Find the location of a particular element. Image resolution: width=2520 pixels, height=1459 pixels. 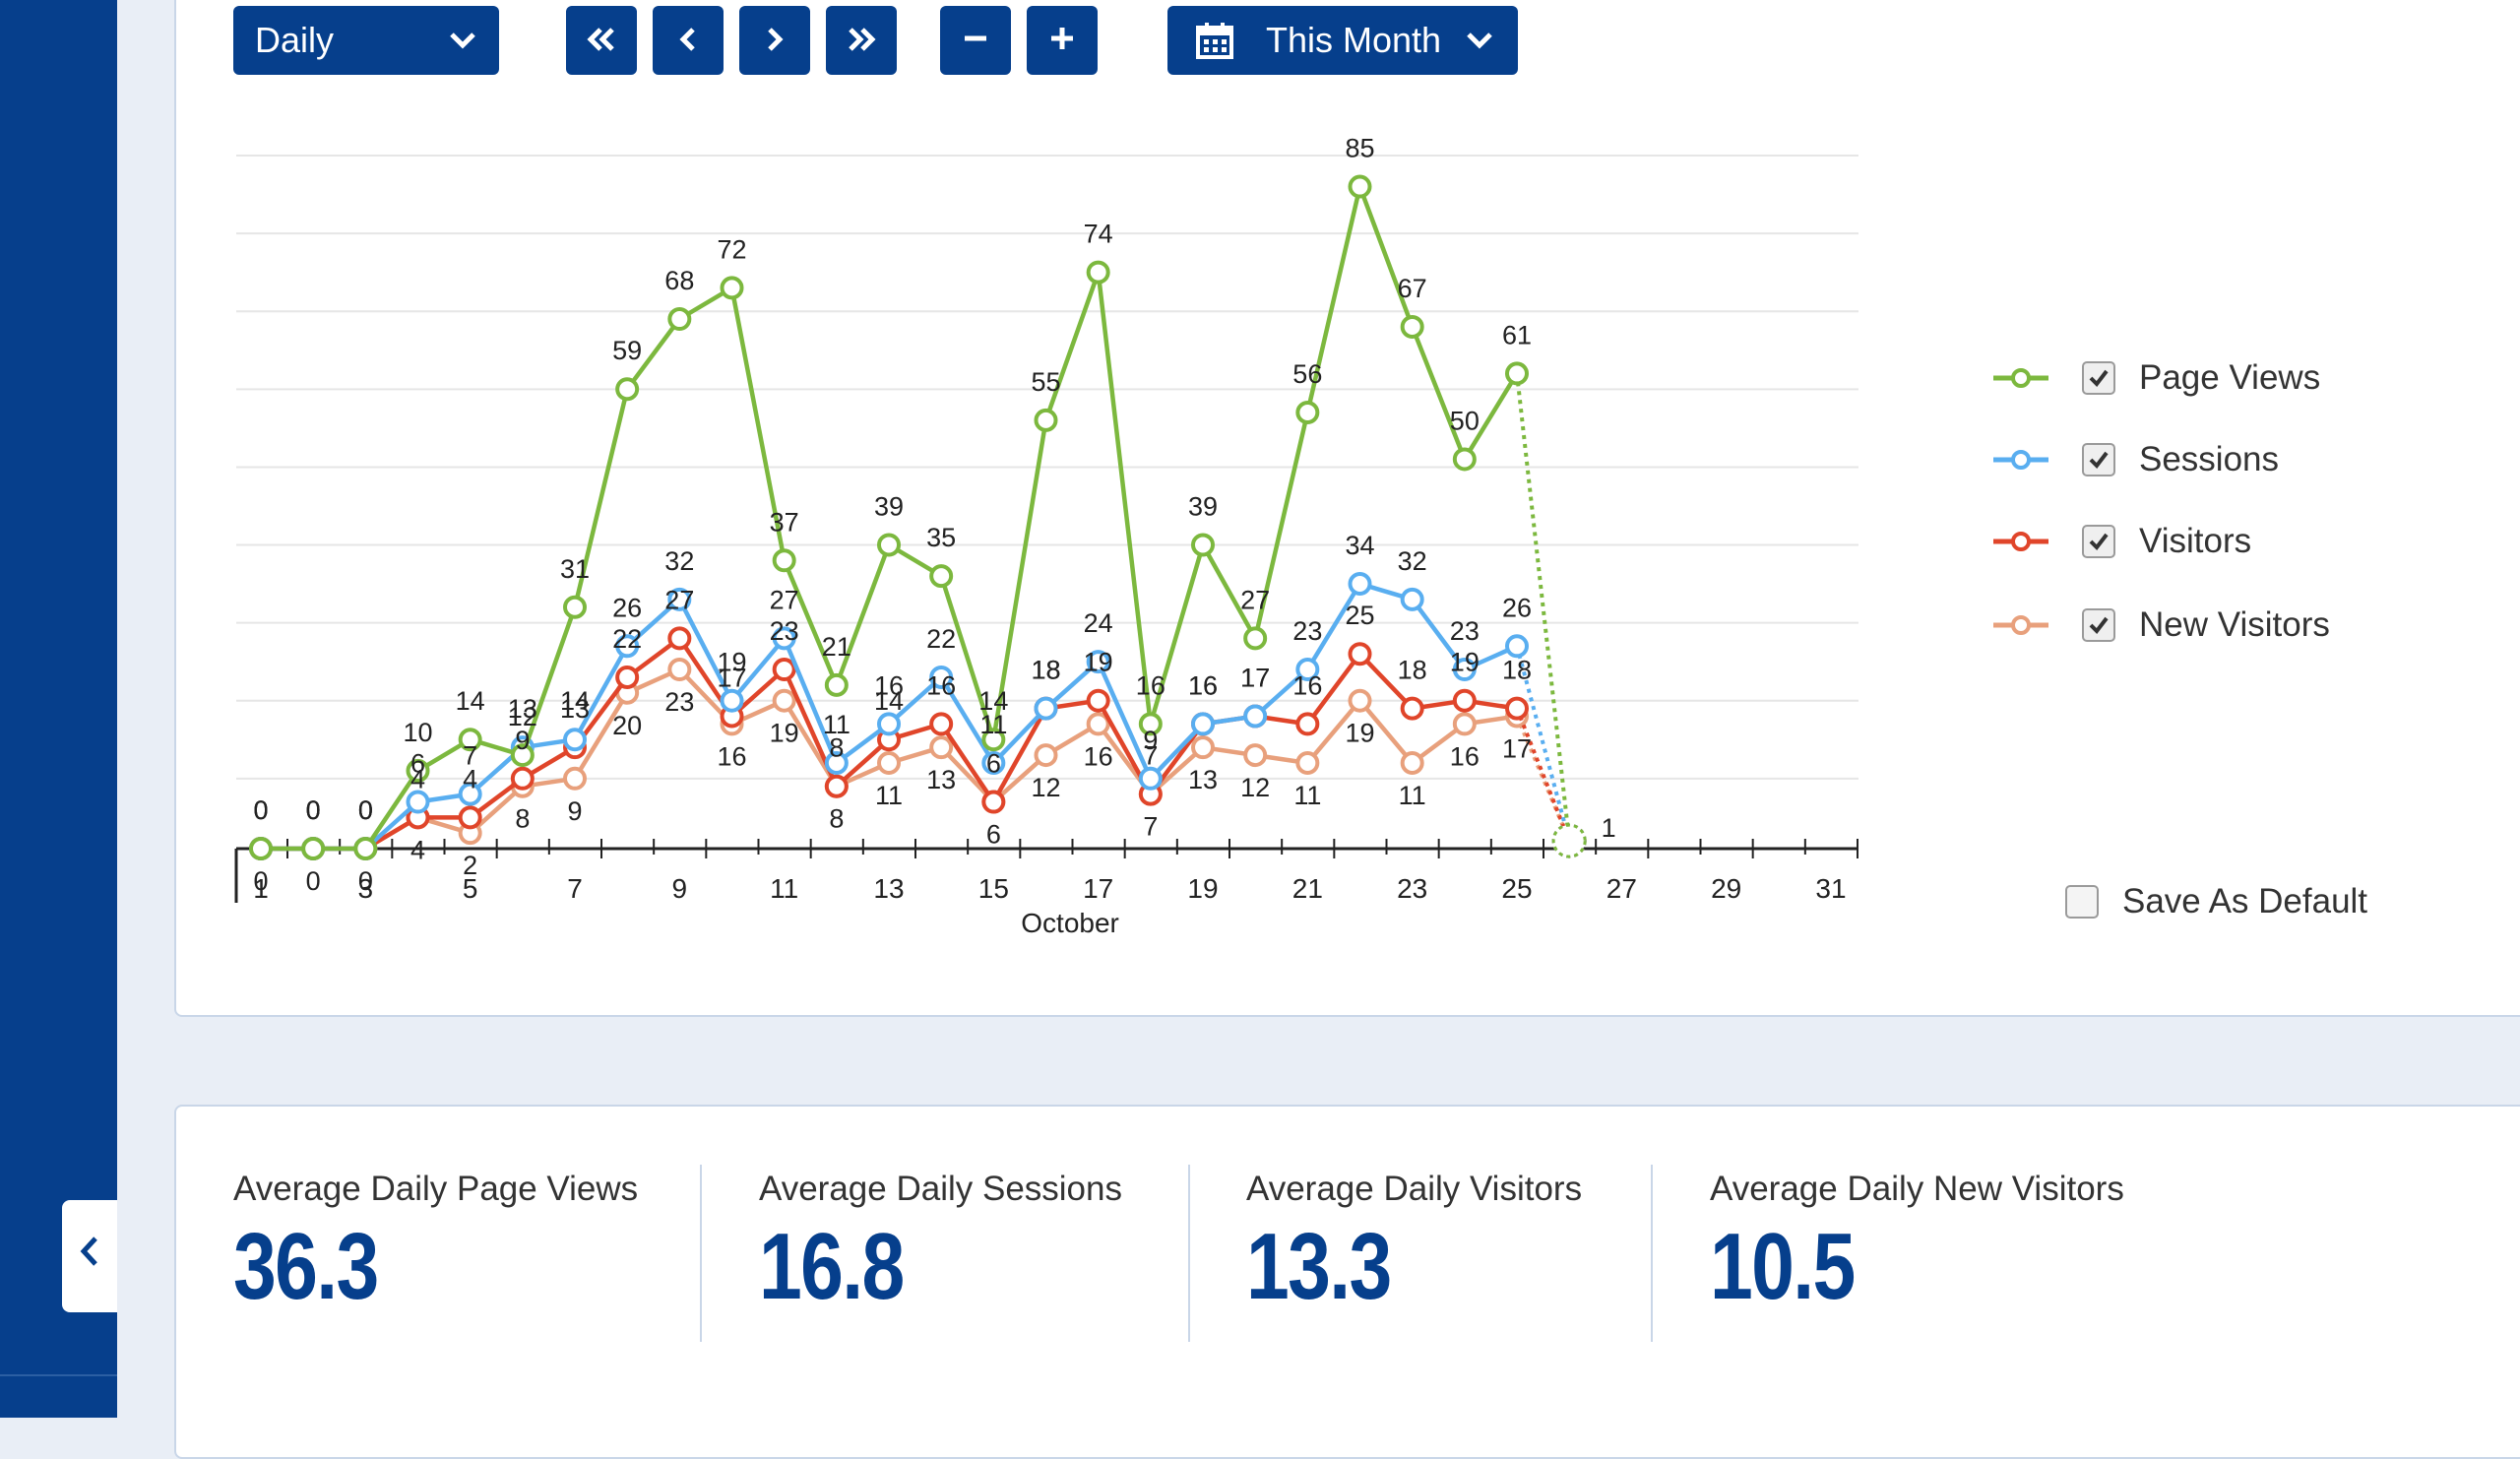

legend-checkbox-page-views is located at coordinates (2098, 378).